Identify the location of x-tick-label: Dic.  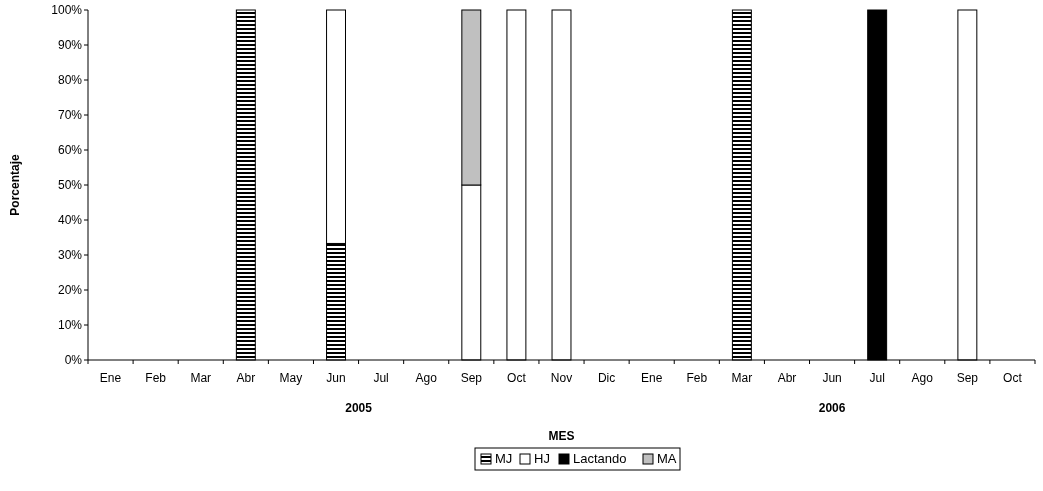
(606, 378).